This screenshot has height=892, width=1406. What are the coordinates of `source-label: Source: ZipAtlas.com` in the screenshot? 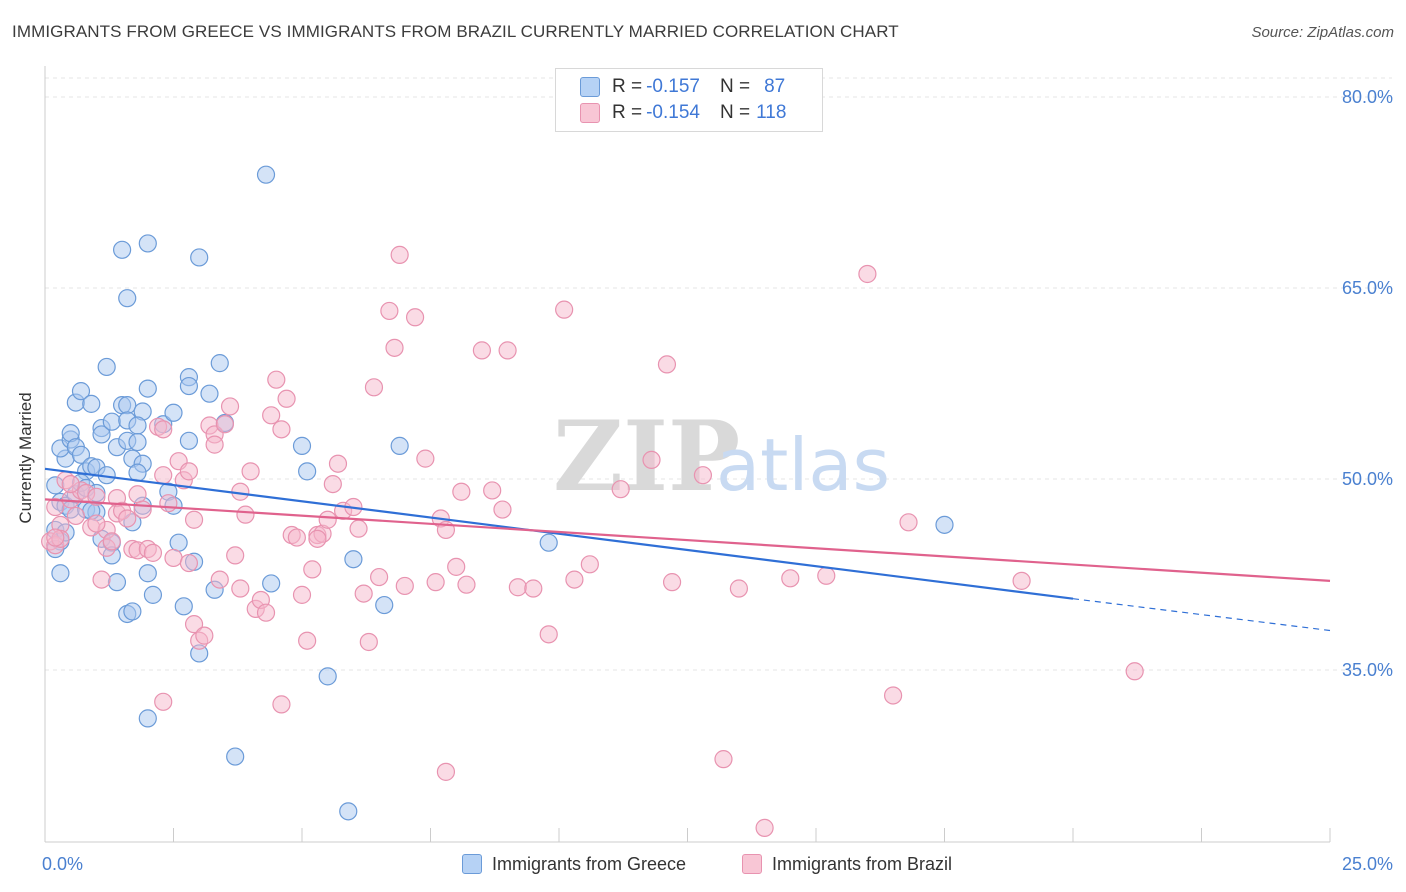 It's located at (1322, 32).